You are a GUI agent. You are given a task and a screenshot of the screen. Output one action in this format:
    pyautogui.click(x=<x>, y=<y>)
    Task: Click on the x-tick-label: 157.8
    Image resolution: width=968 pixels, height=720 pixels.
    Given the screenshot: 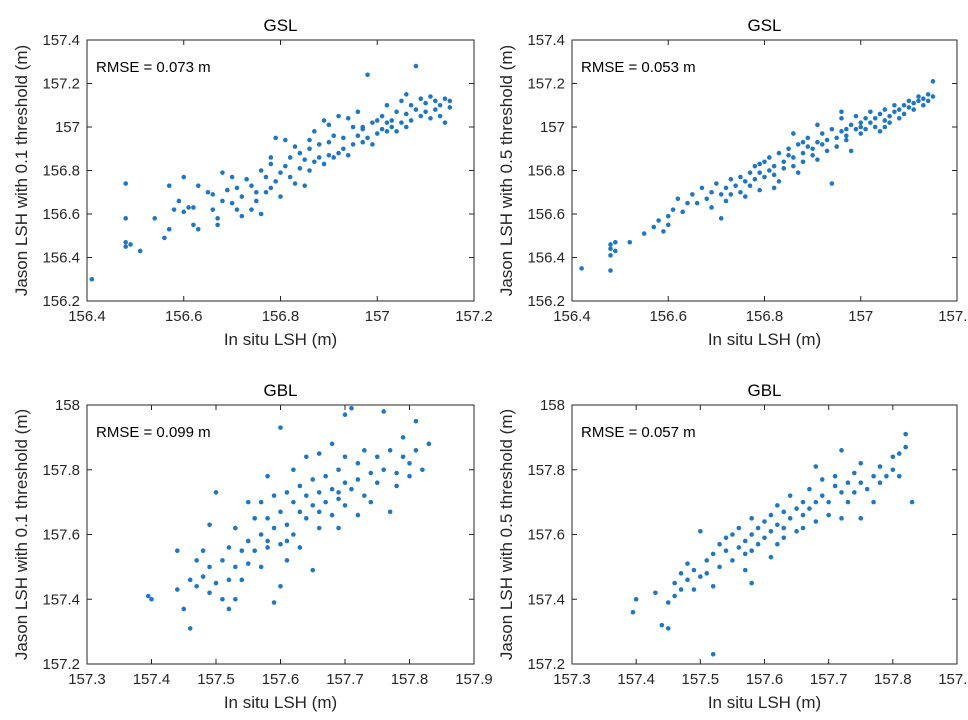 What is the action you would take?
    pyautogui.click(x=893, y=679)
    